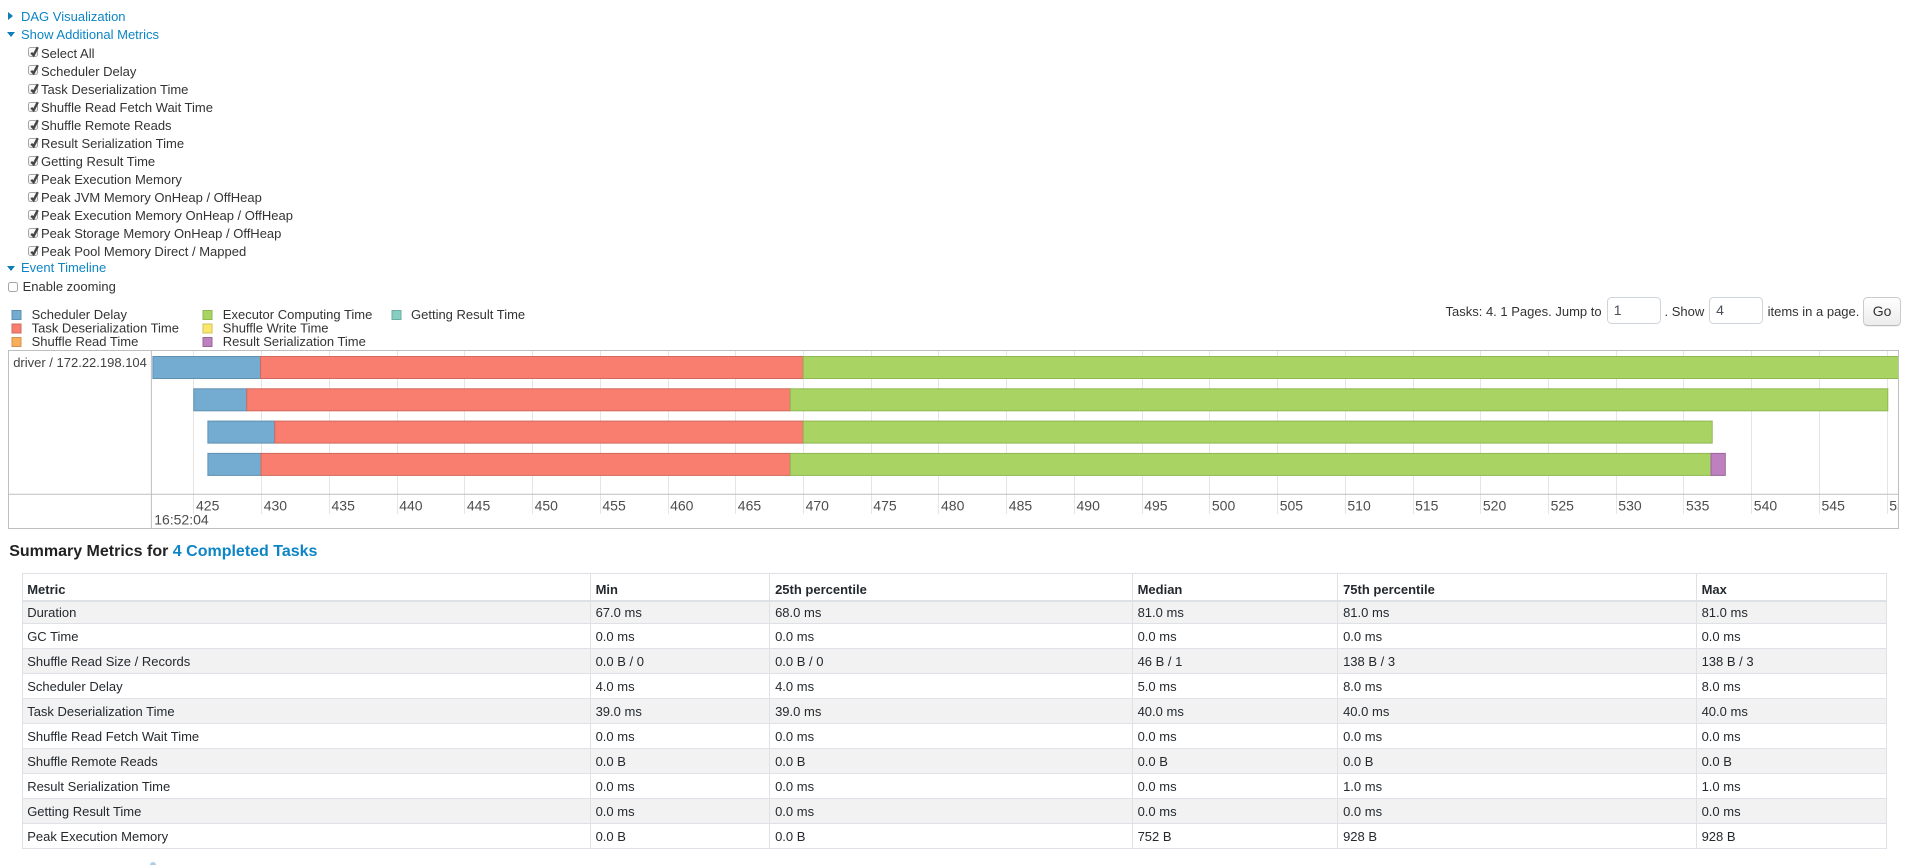 The width and height of the screenshot is (1907, 865). What do you see at coordinates (344, 506) in the screenshot?
I see `svg-text: 435` at bounding box center [344, 506].